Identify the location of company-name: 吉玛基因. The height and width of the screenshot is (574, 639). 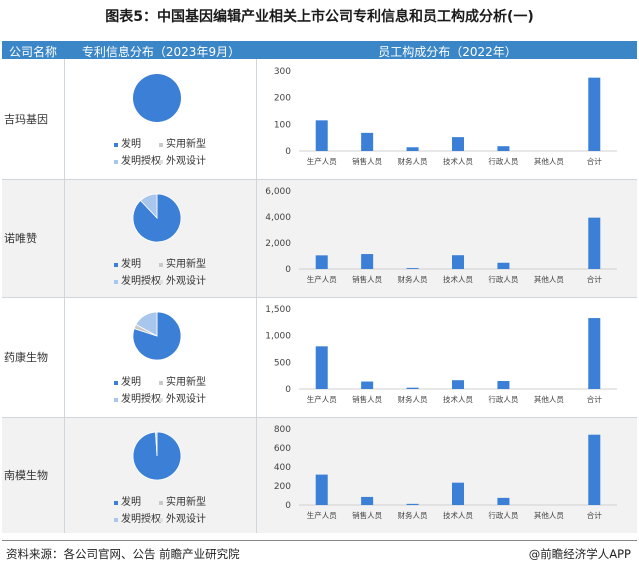
(26, 119).